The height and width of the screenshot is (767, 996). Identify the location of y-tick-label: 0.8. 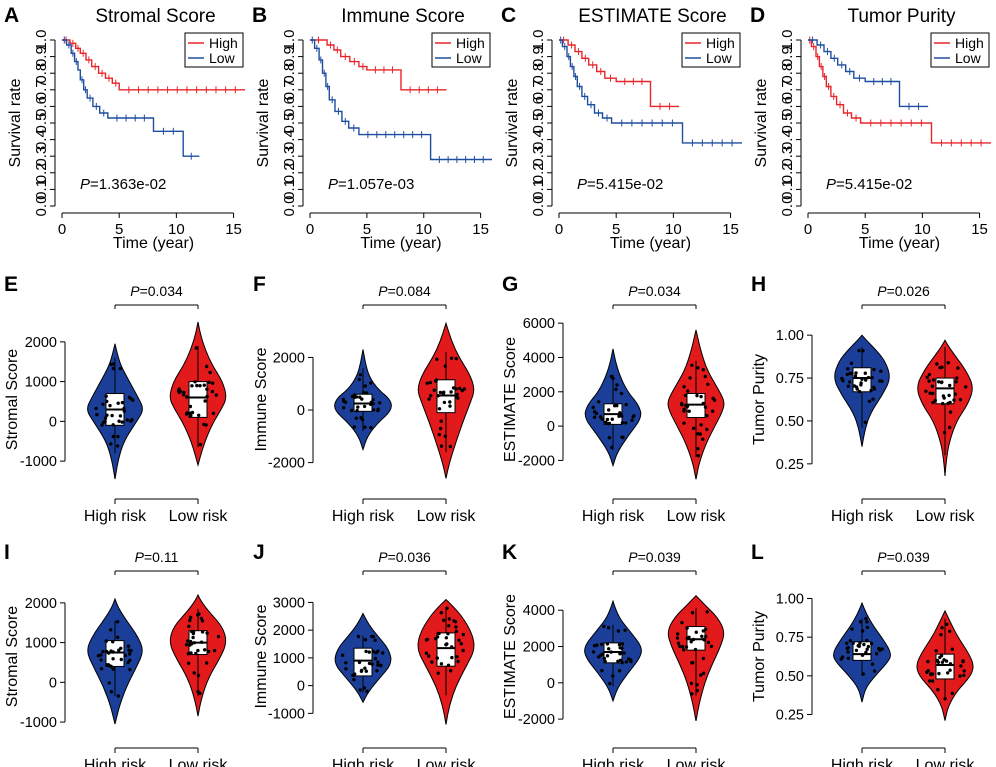
(41, 73).